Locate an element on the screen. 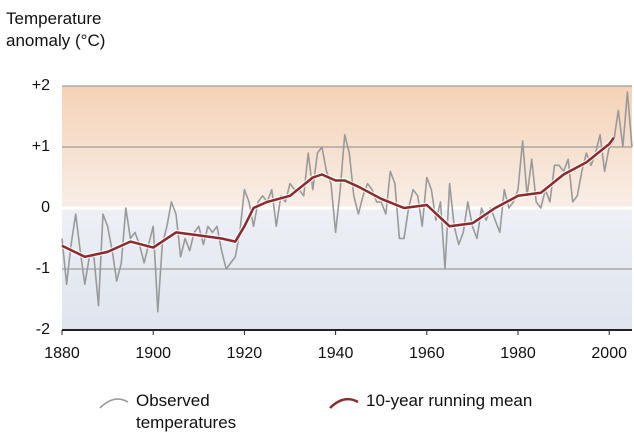 The width and height of the screenshot is (634, 434). y-tick-label: +1 is located at coordinates (41, 146).